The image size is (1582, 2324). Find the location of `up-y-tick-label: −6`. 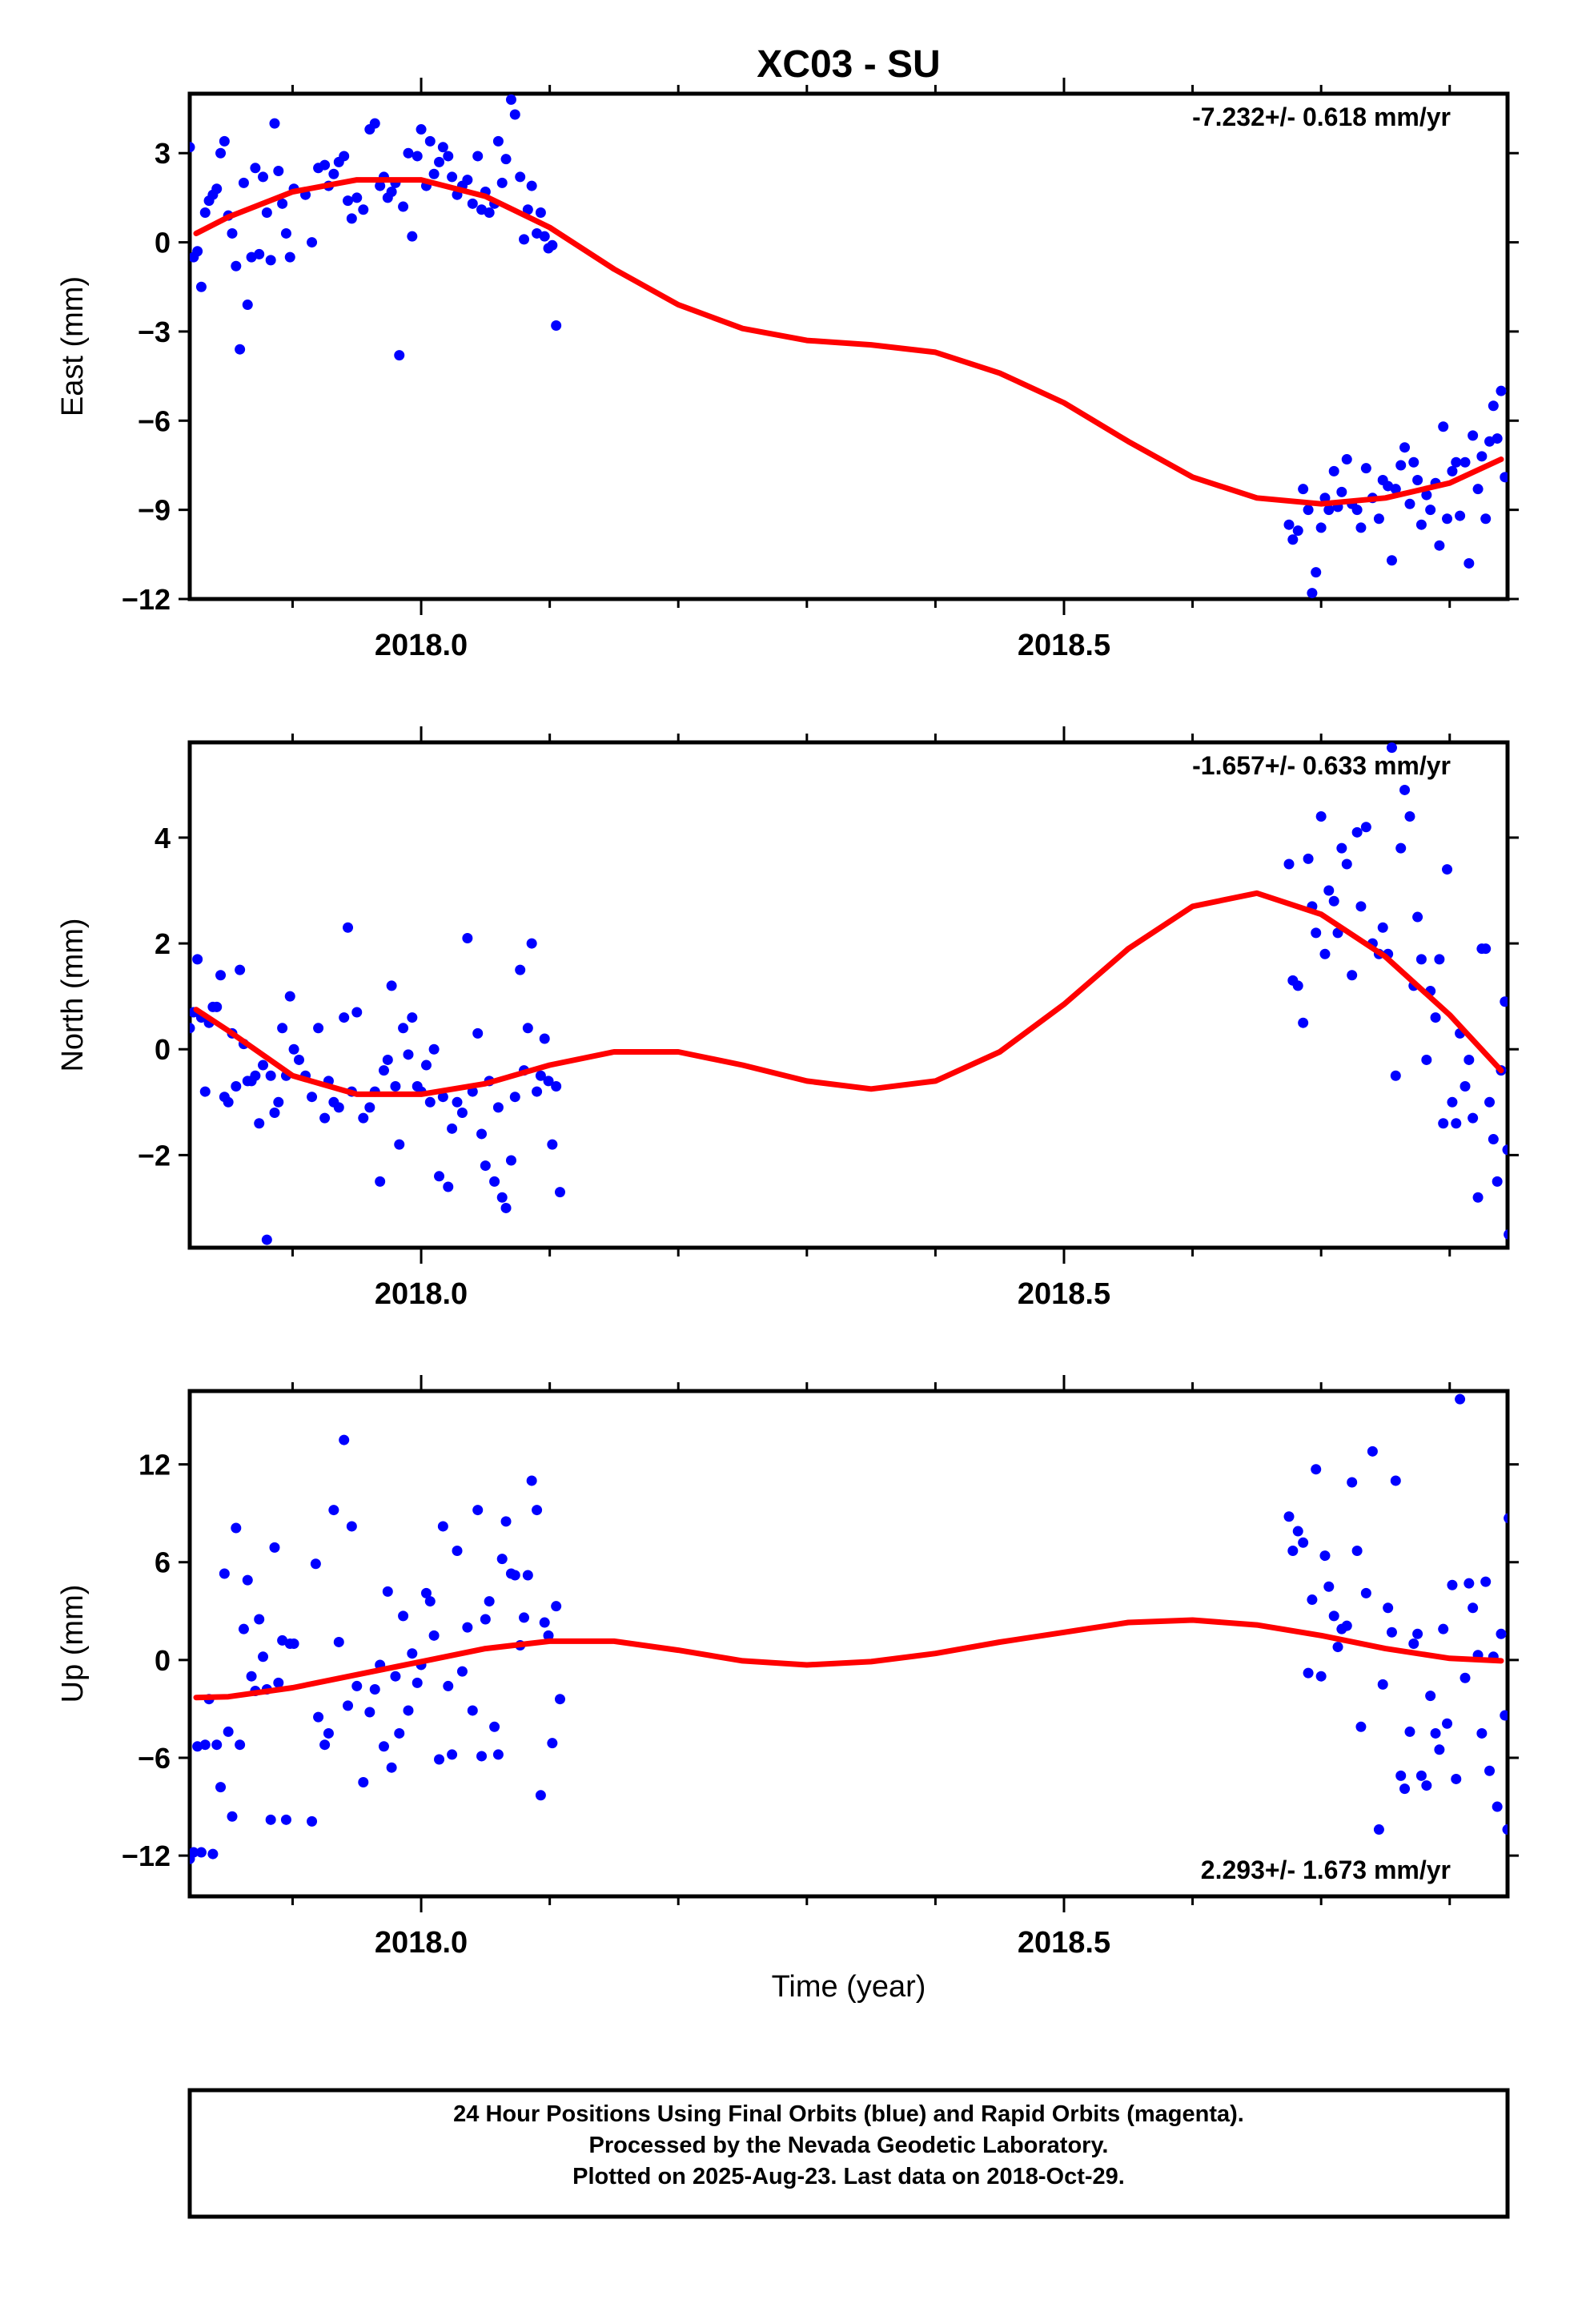

up-y-tick-label: −6 is located at coordinates (154, 1759).